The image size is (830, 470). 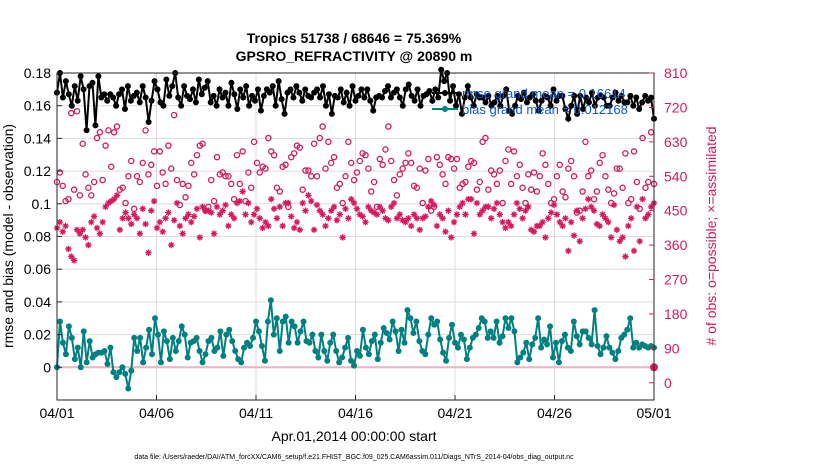 I want to click on y-right-tick-label: 360, so click(x=676, y=245).